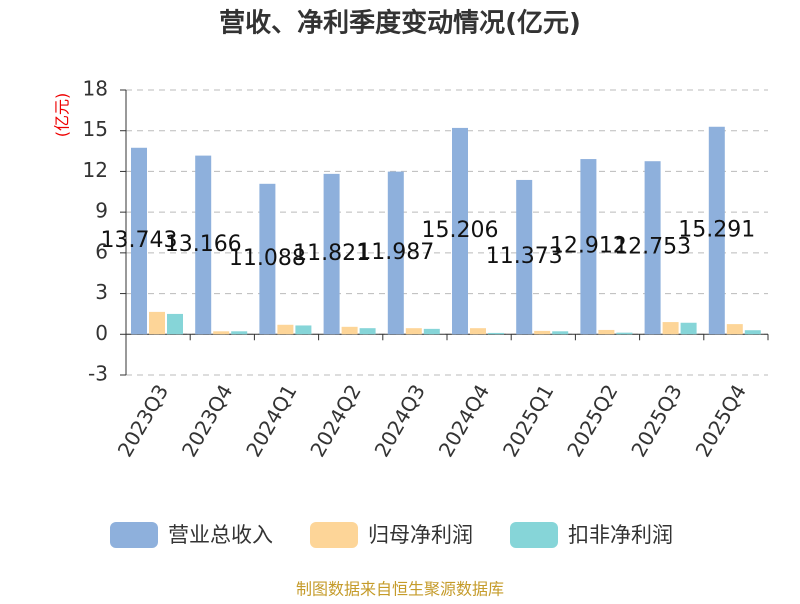 The height and width of the screenshot is (604, 800). Describe the element at coordinates (335, 420) in the screenshot. I see `x-tick-label: 2024Q2` at that location.